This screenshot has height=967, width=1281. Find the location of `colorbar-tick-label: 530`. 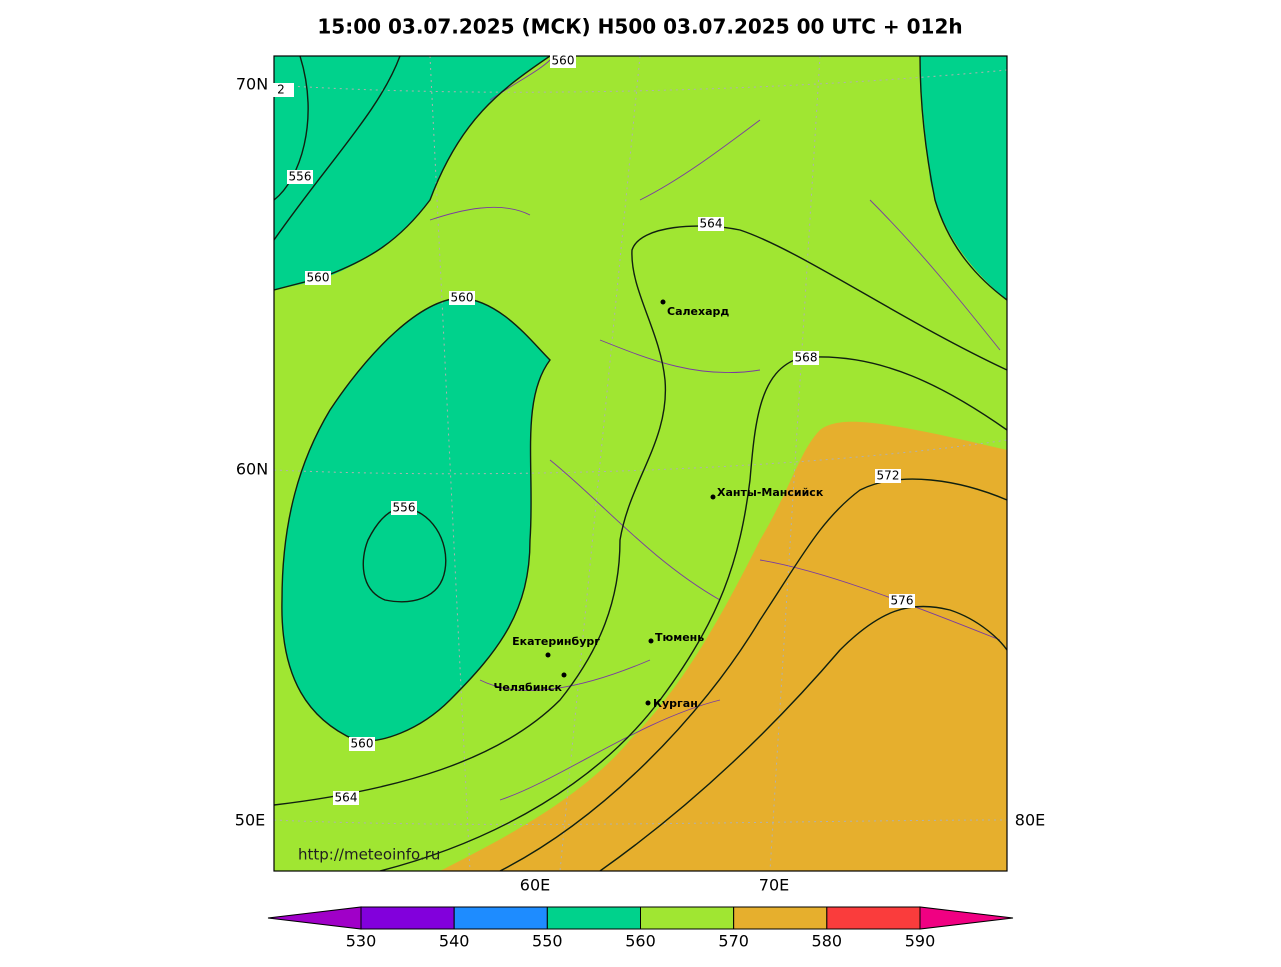

colorbar-tick-label: 530 is located at coordinates (361, 941).